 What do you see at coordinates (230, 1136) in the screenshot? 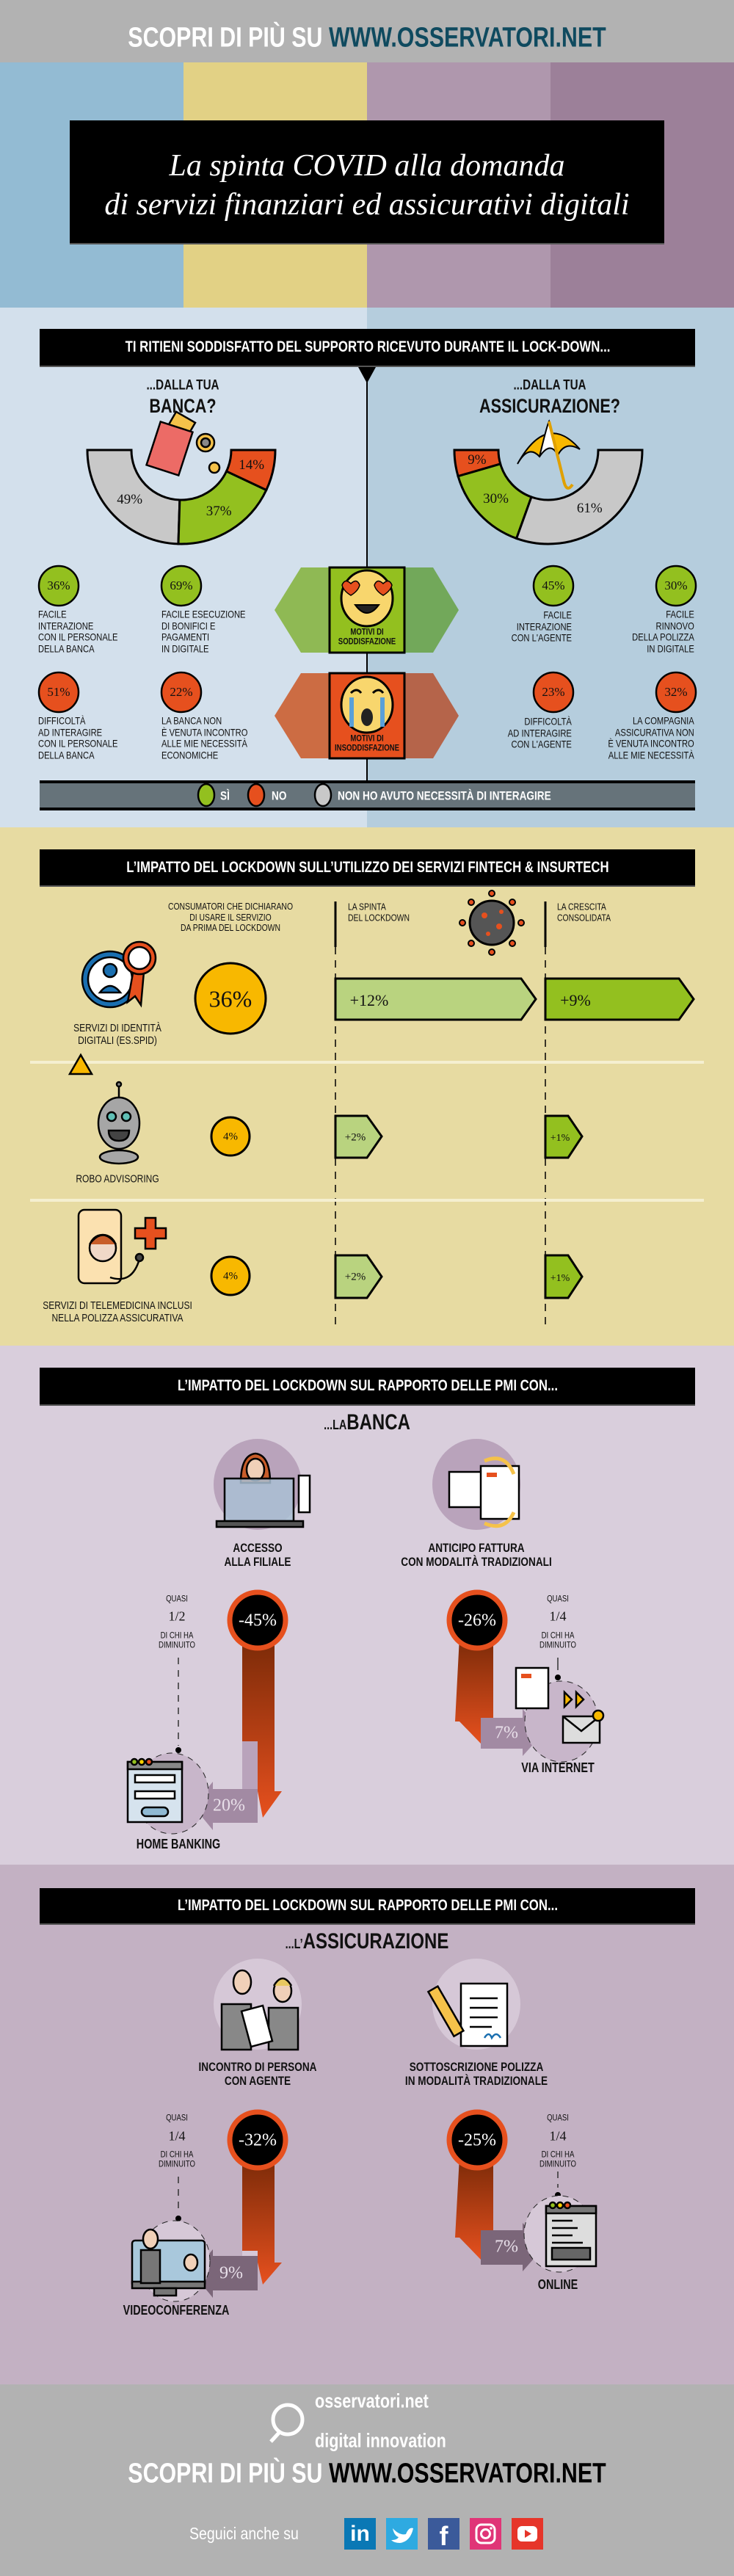
I see `before-circle-row2` at bounding box center [230, 1136].